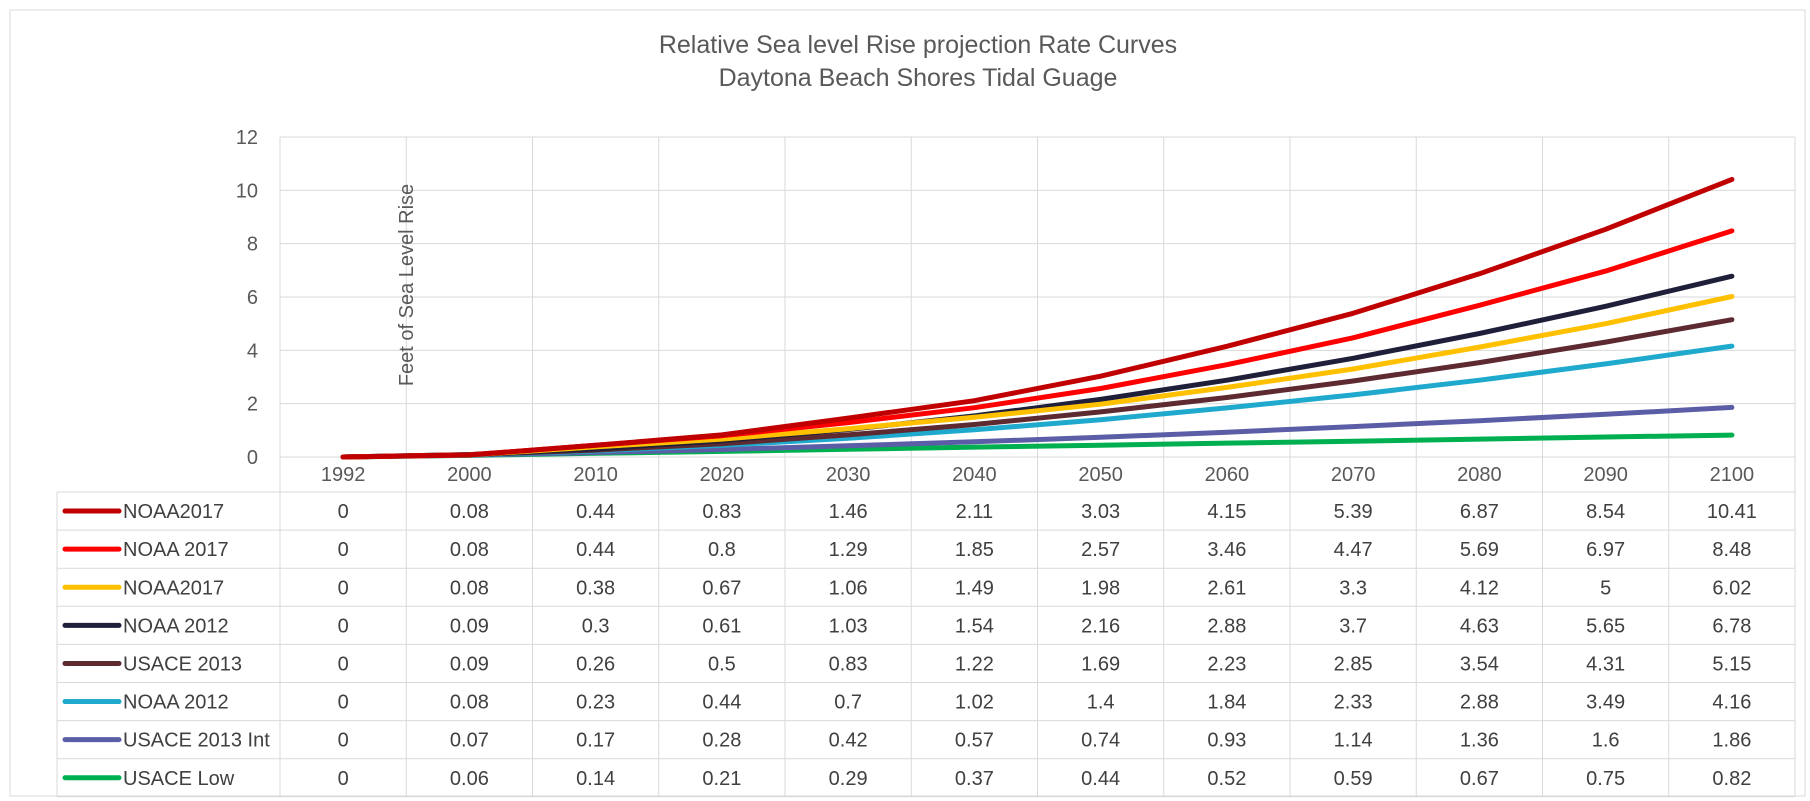 The height and width of the screenshot is (801, 1810). What do you see at coordinates (247, 138) in the screenshot?
I see `y-tick-label: 12` at bounding box center [247, 138].